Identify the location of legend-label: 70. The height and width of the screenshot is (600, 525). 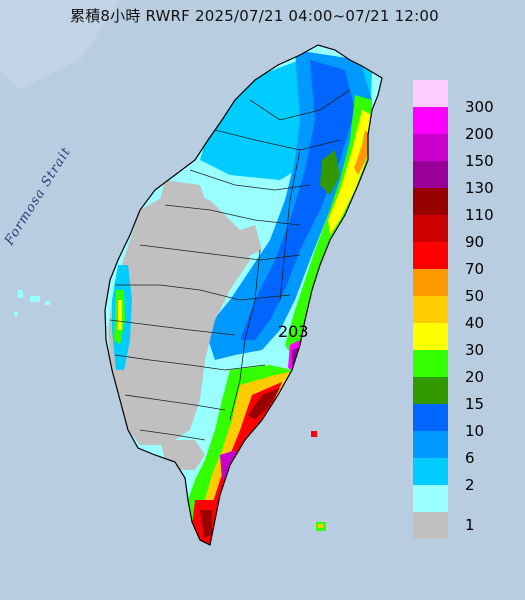
(475, 269).